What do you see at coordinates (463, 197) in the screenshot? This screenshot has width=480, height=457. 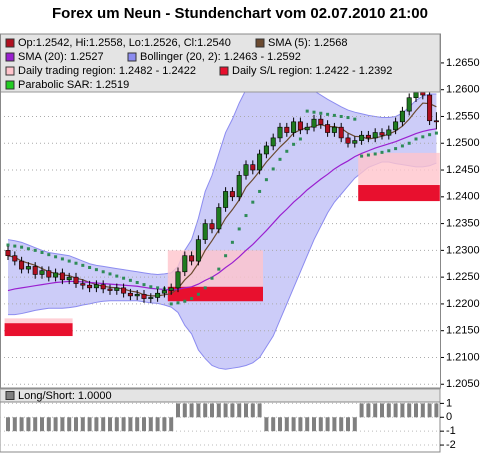 I see `y-tick-label: 1.2400` at bounding box center [463, 197].